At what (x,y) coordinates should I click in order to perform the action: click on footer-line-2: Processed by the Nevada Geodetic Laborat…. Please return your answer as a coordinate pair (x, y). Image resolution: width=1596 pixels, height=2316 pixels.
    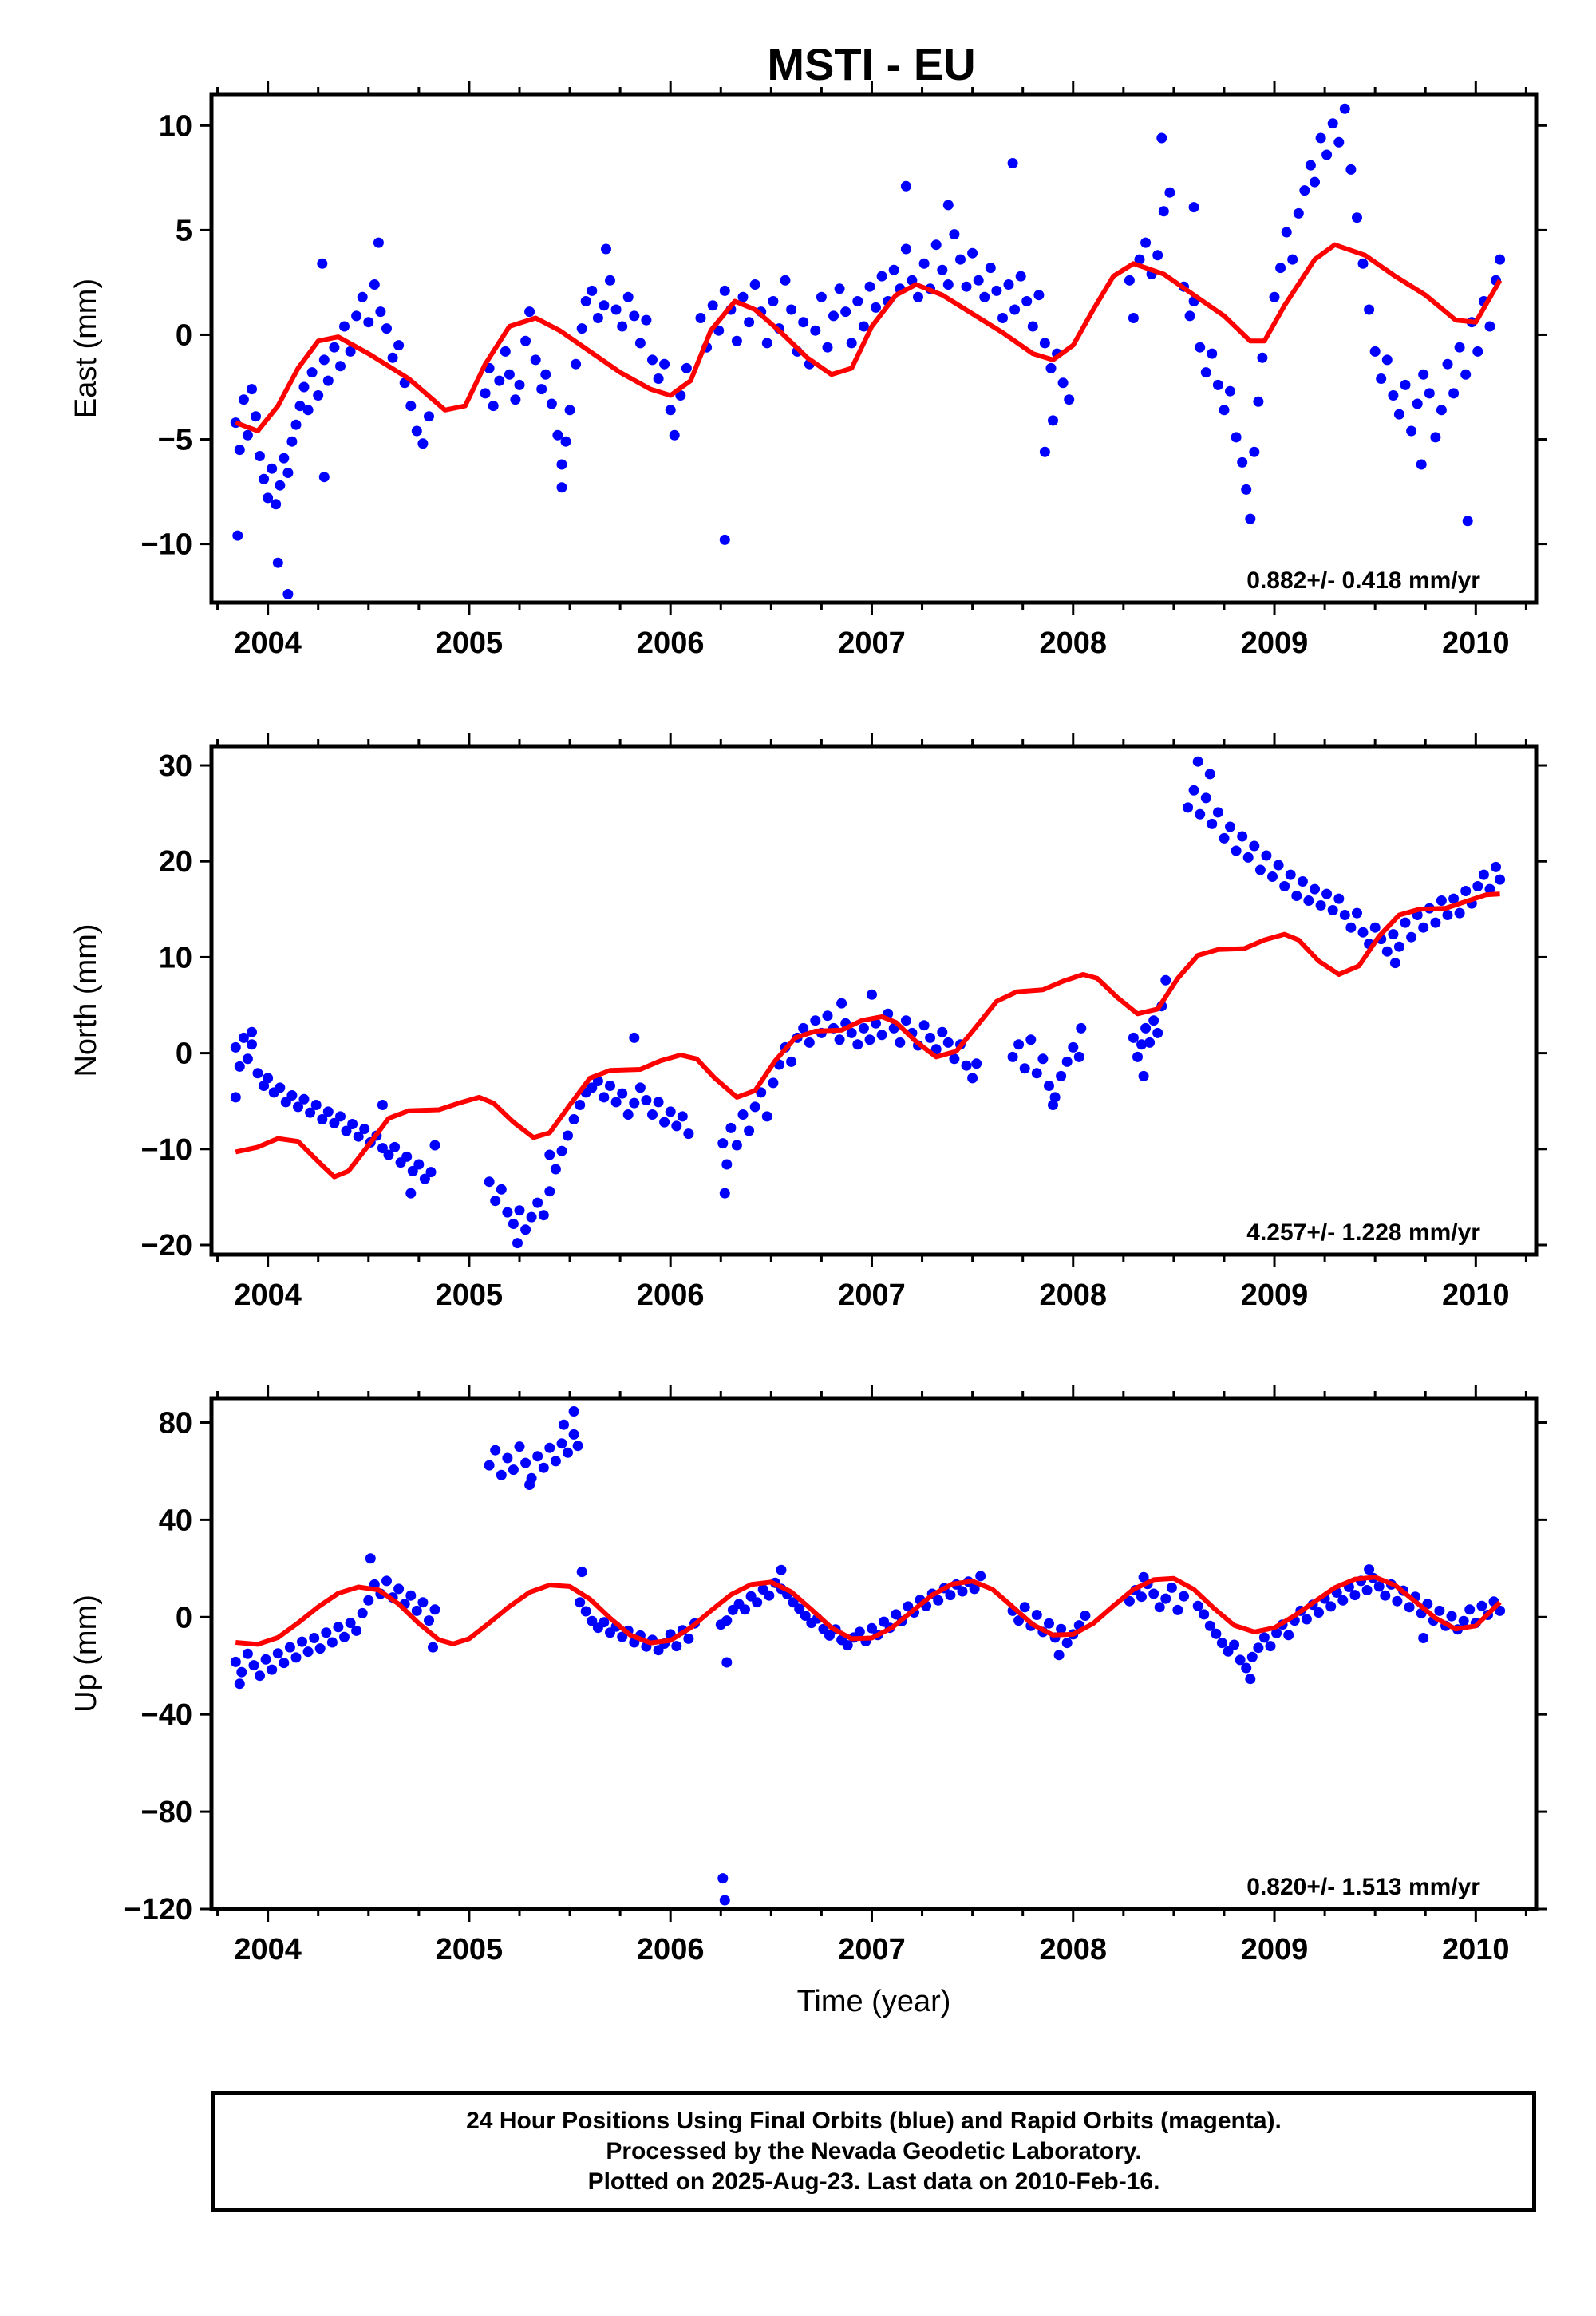
    Looking at the image, I should click on (874, 2151).